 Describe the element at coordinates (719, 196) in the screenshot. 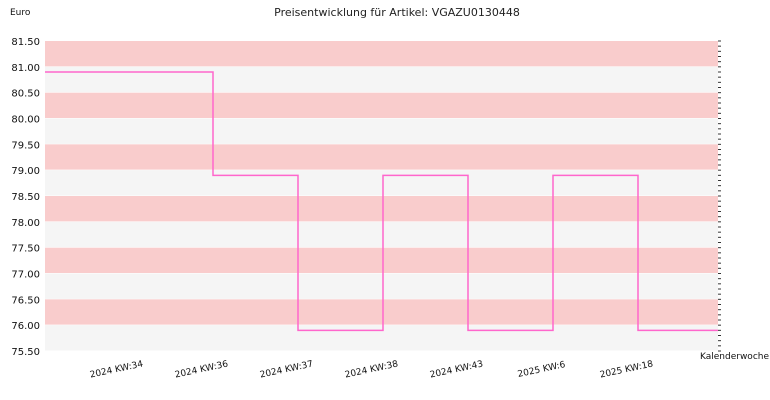

I see `right-minor-ticks` at that location.